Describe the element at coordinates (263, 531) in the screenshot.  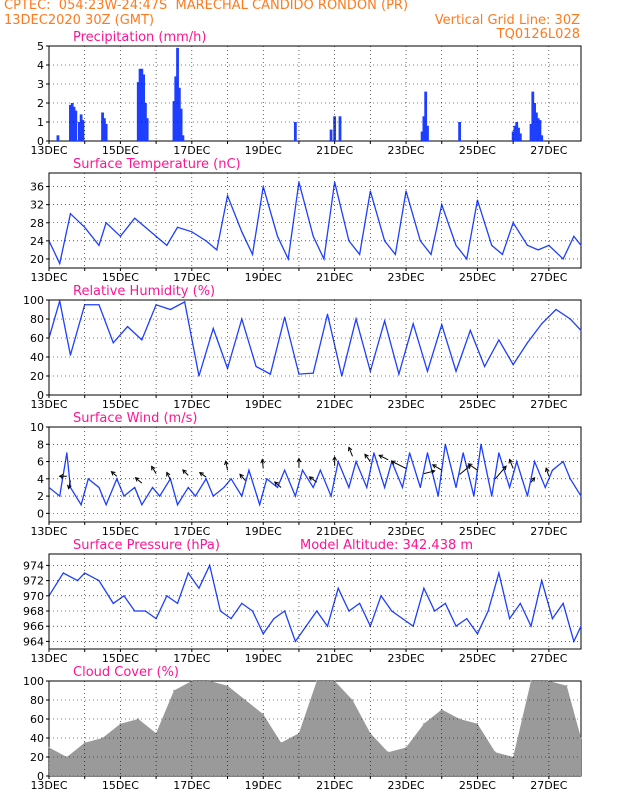
I see `x-tick-label: 19DEC` at that location.